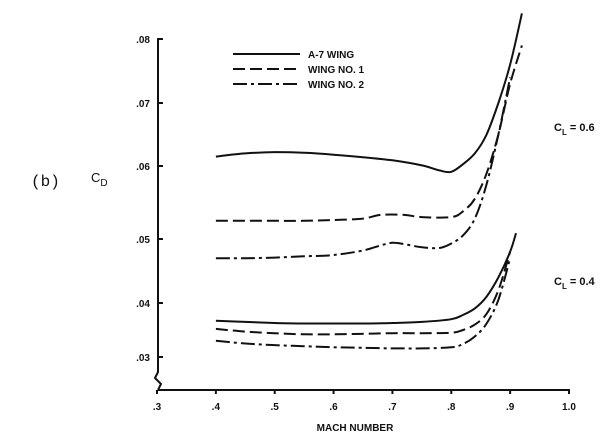  Describe the element at coordinates (299, 70) in the screenshot. I see `legend: A-7 WING WING NO. 1 WING NO. 2` at that location.